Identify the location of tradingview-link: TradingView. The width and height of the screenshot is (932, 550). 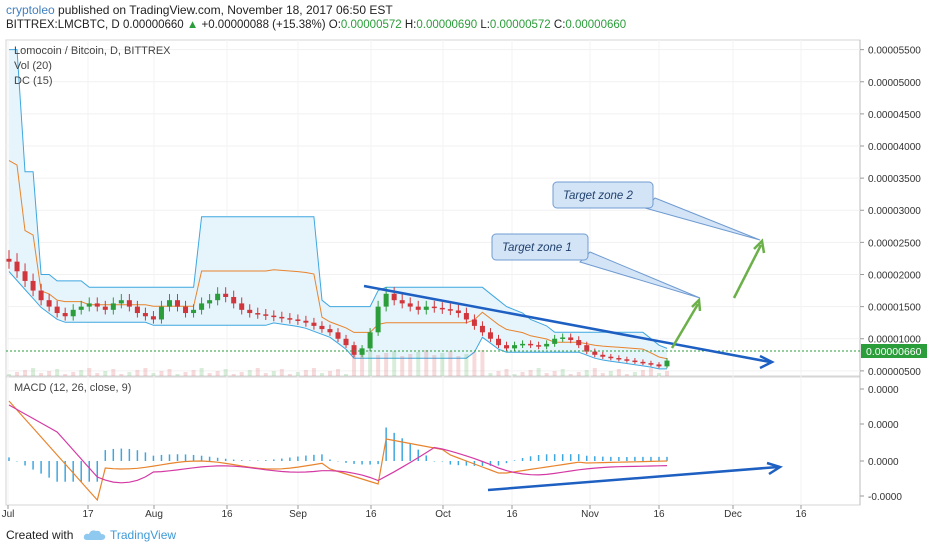
(143, 535).